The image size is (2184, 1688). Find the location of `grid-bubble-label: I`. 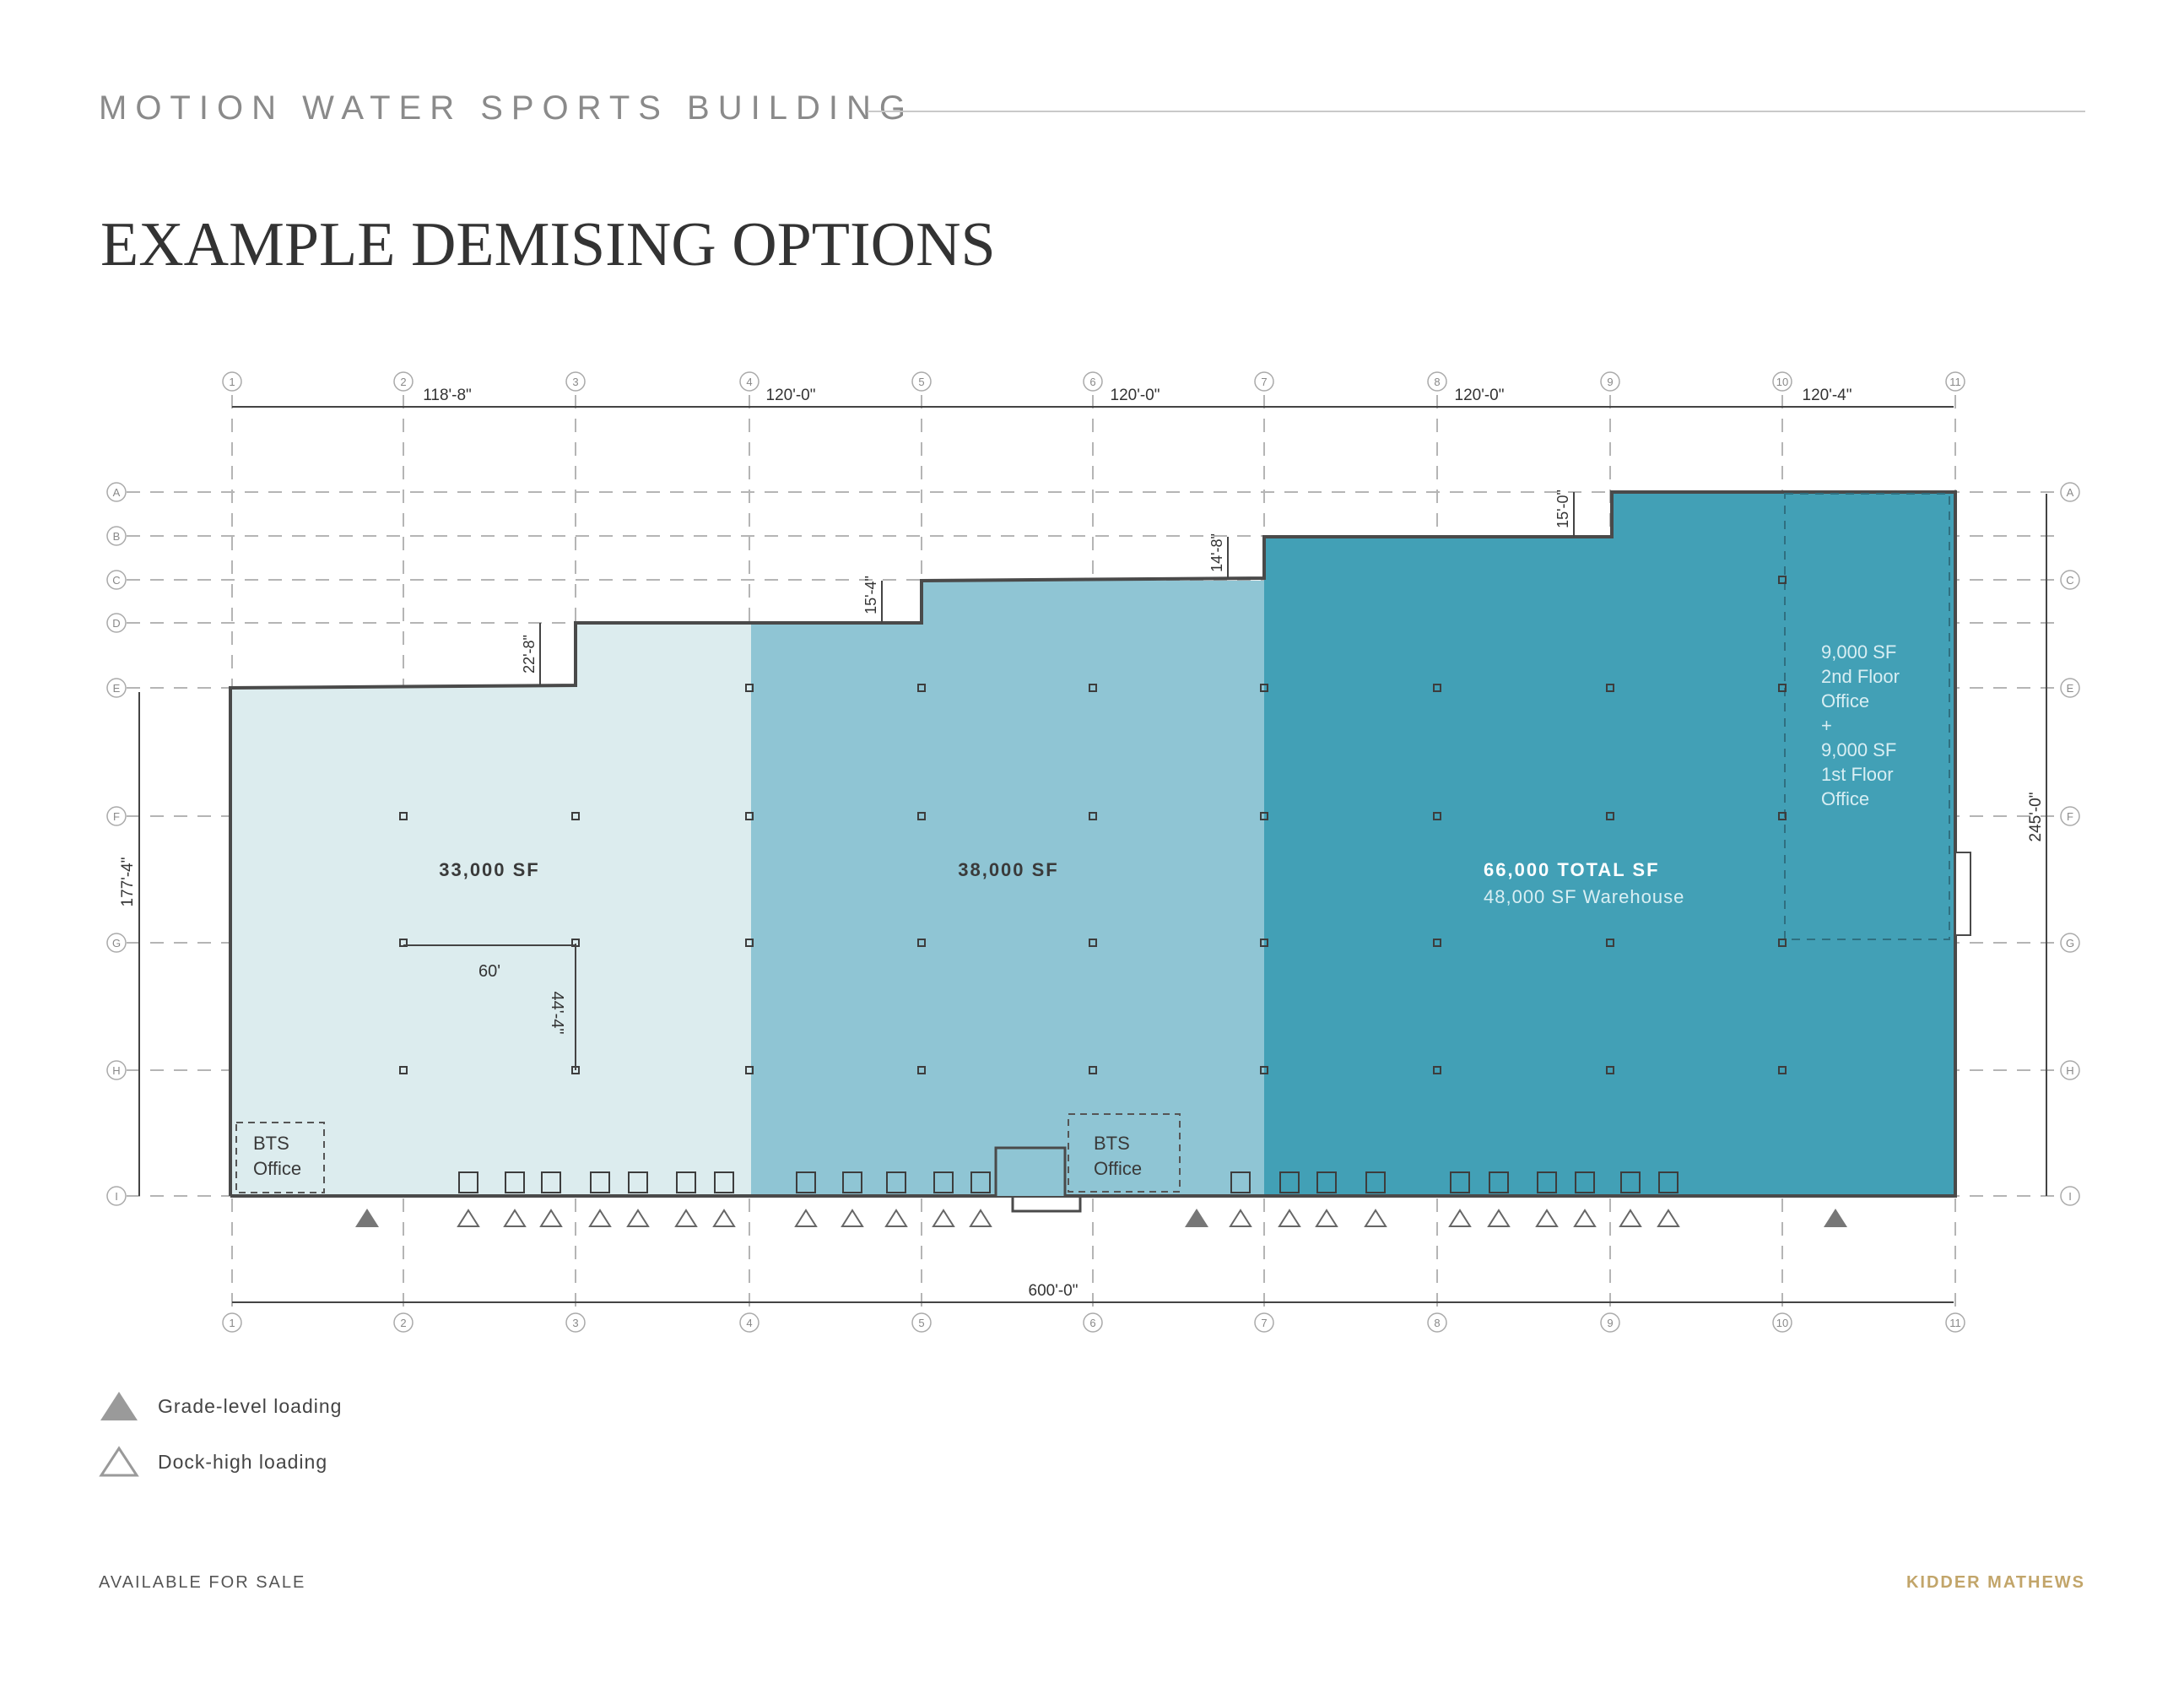

grid-bubble-label: I is located at coordinates (116, 1196).